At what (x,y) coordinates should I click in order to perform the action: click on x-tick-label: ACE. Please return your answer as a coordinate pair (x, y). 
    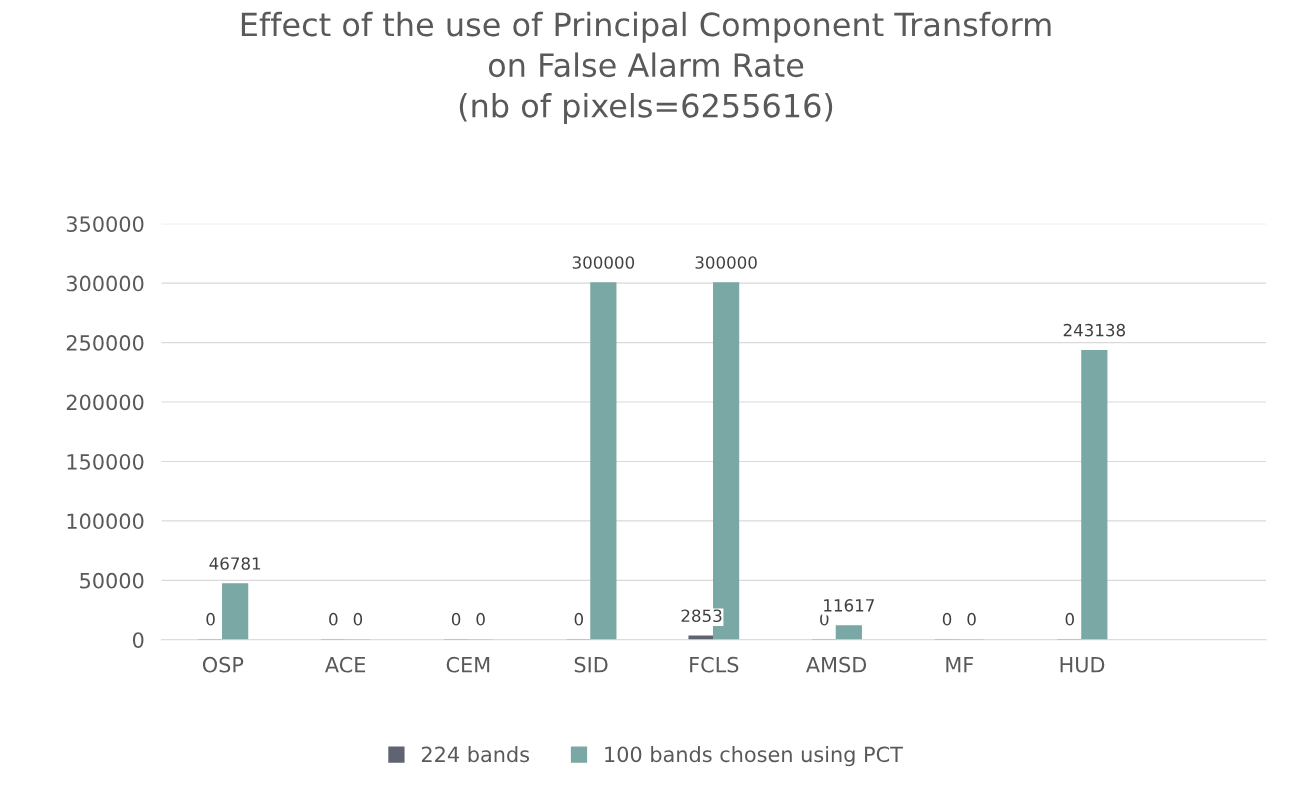
    Looking at the image, I should click on (345, 664).